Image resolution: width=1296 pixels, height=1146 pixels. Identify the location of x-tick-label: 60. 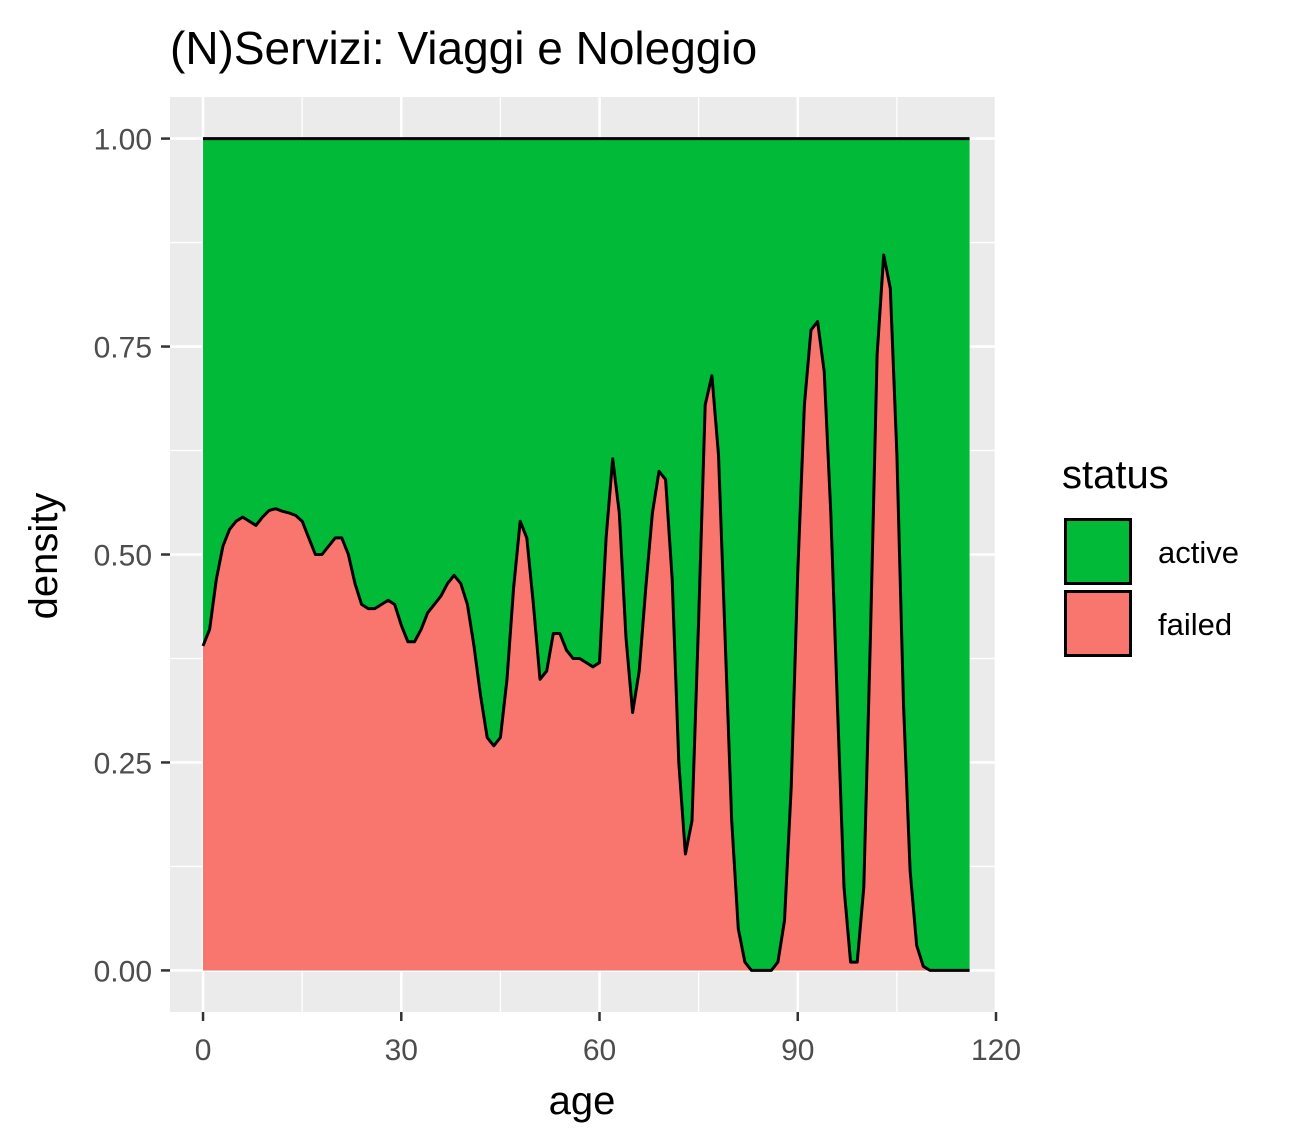
(599, 1050).